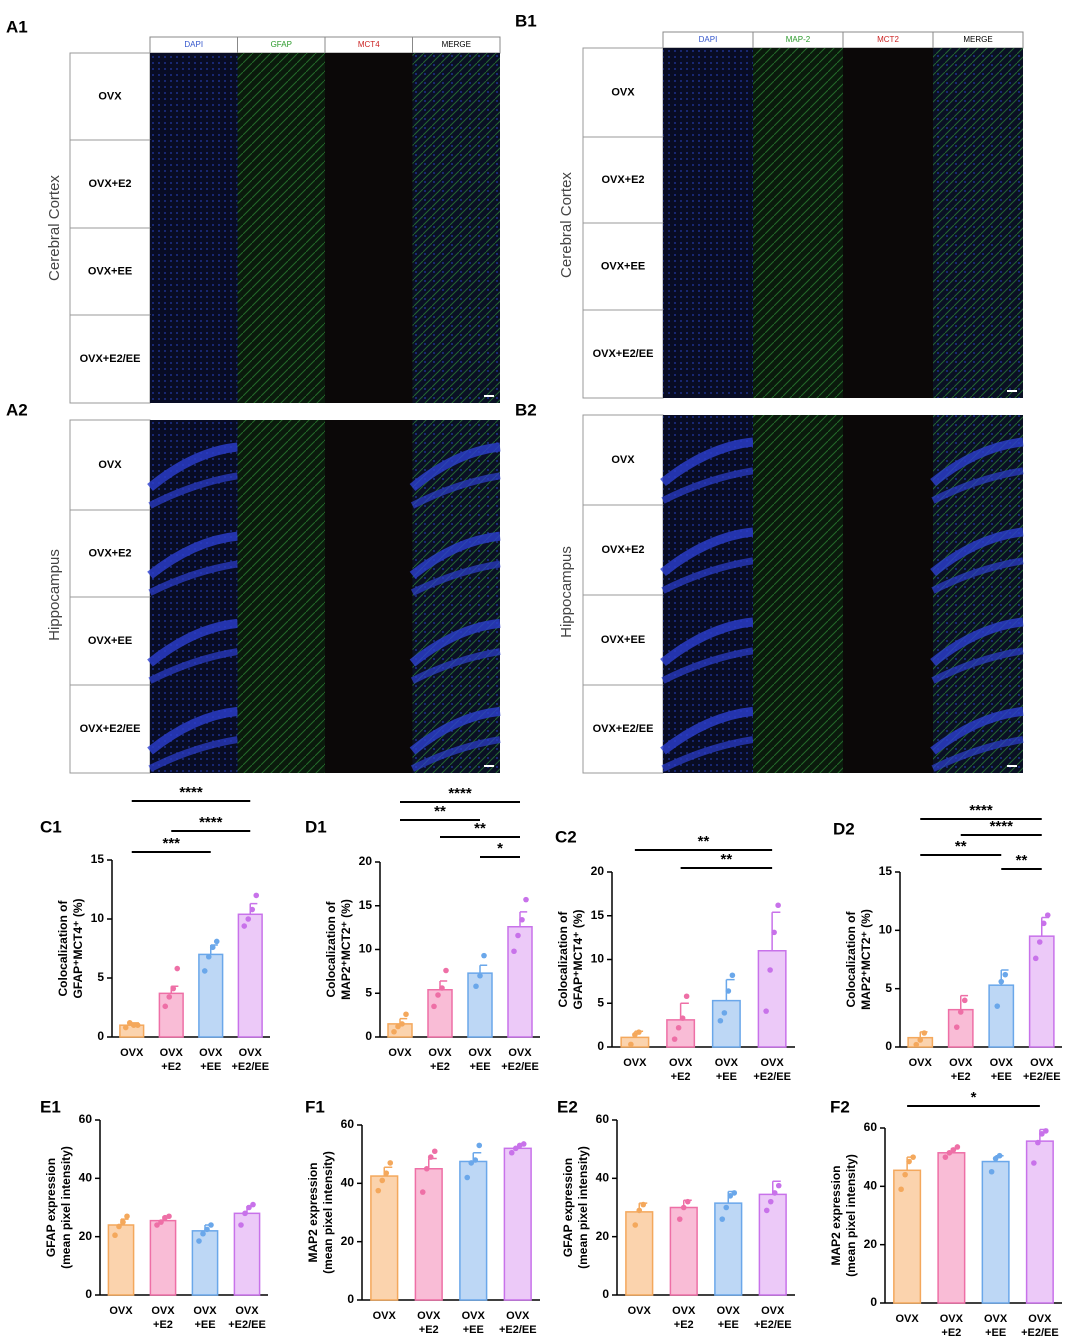  I want to click on y-tick-label: 40, so click(348, 1183).